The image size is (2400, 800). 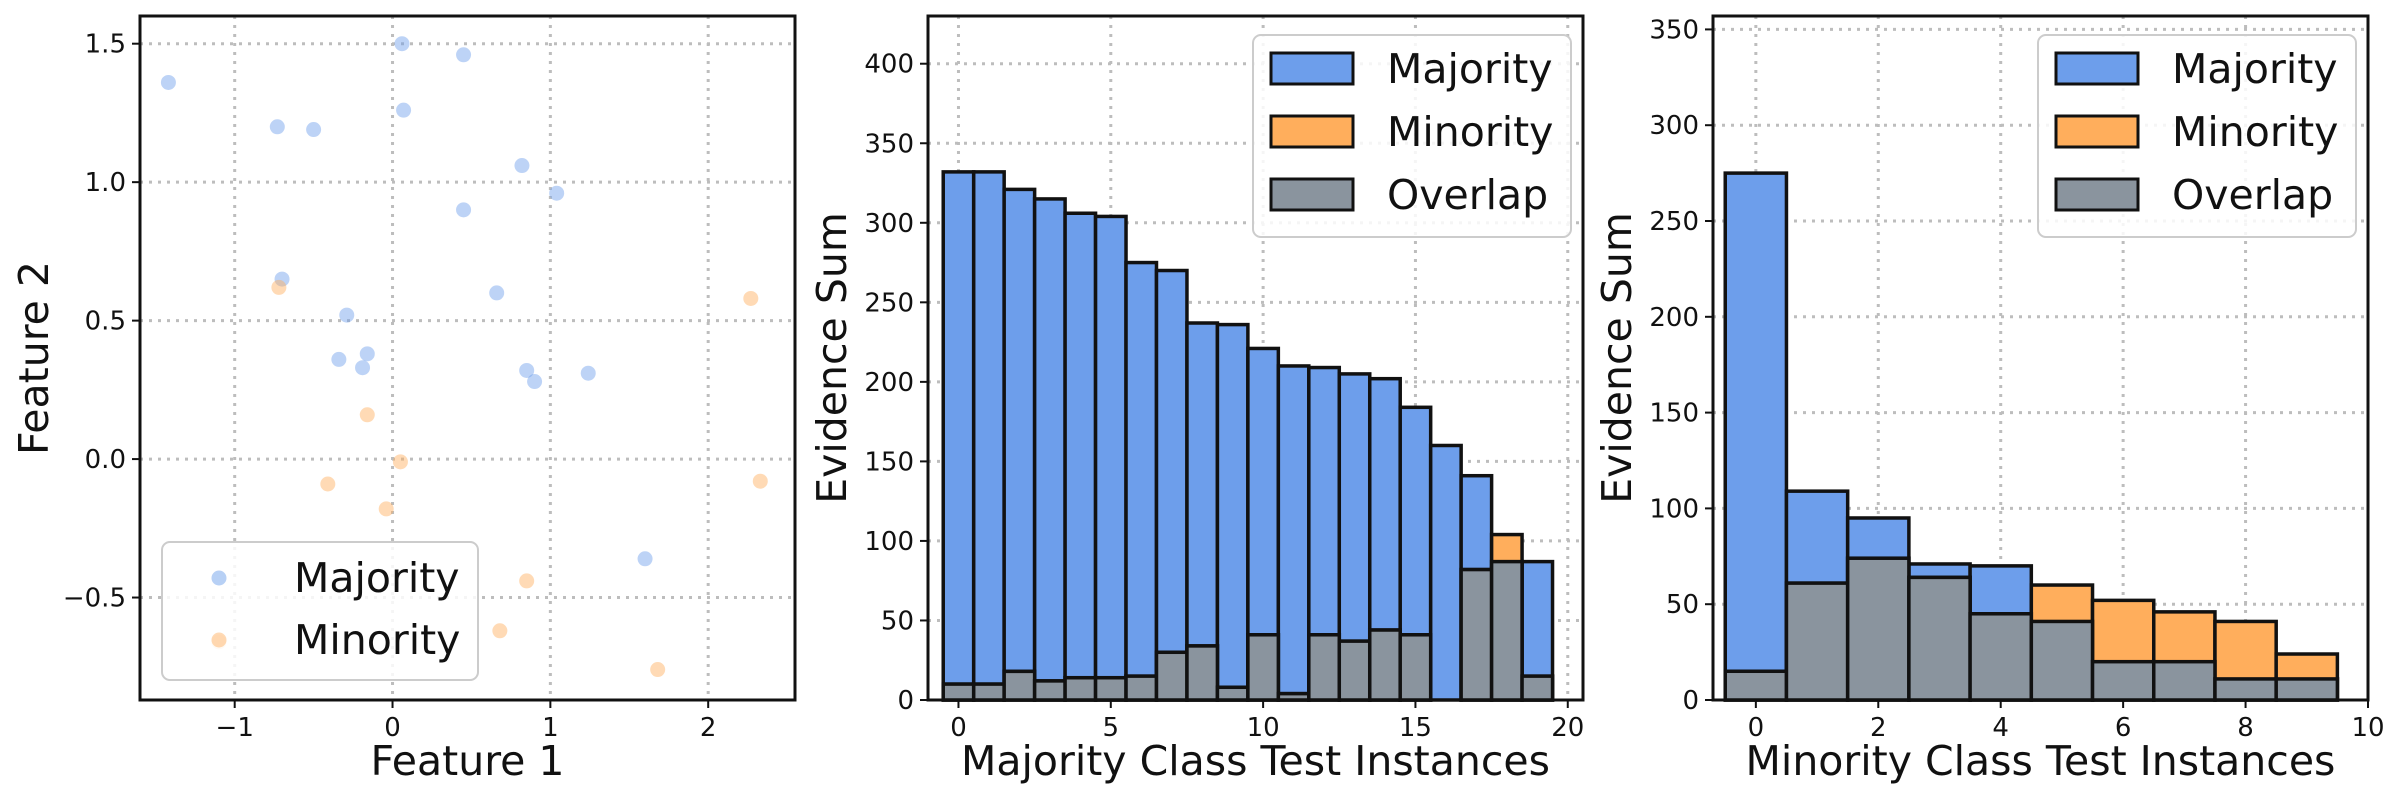 What do you see at coordinates (105, 183) in the screenshot?
I see `y-tick-label: 1.0` at bounding box center [105, 183].